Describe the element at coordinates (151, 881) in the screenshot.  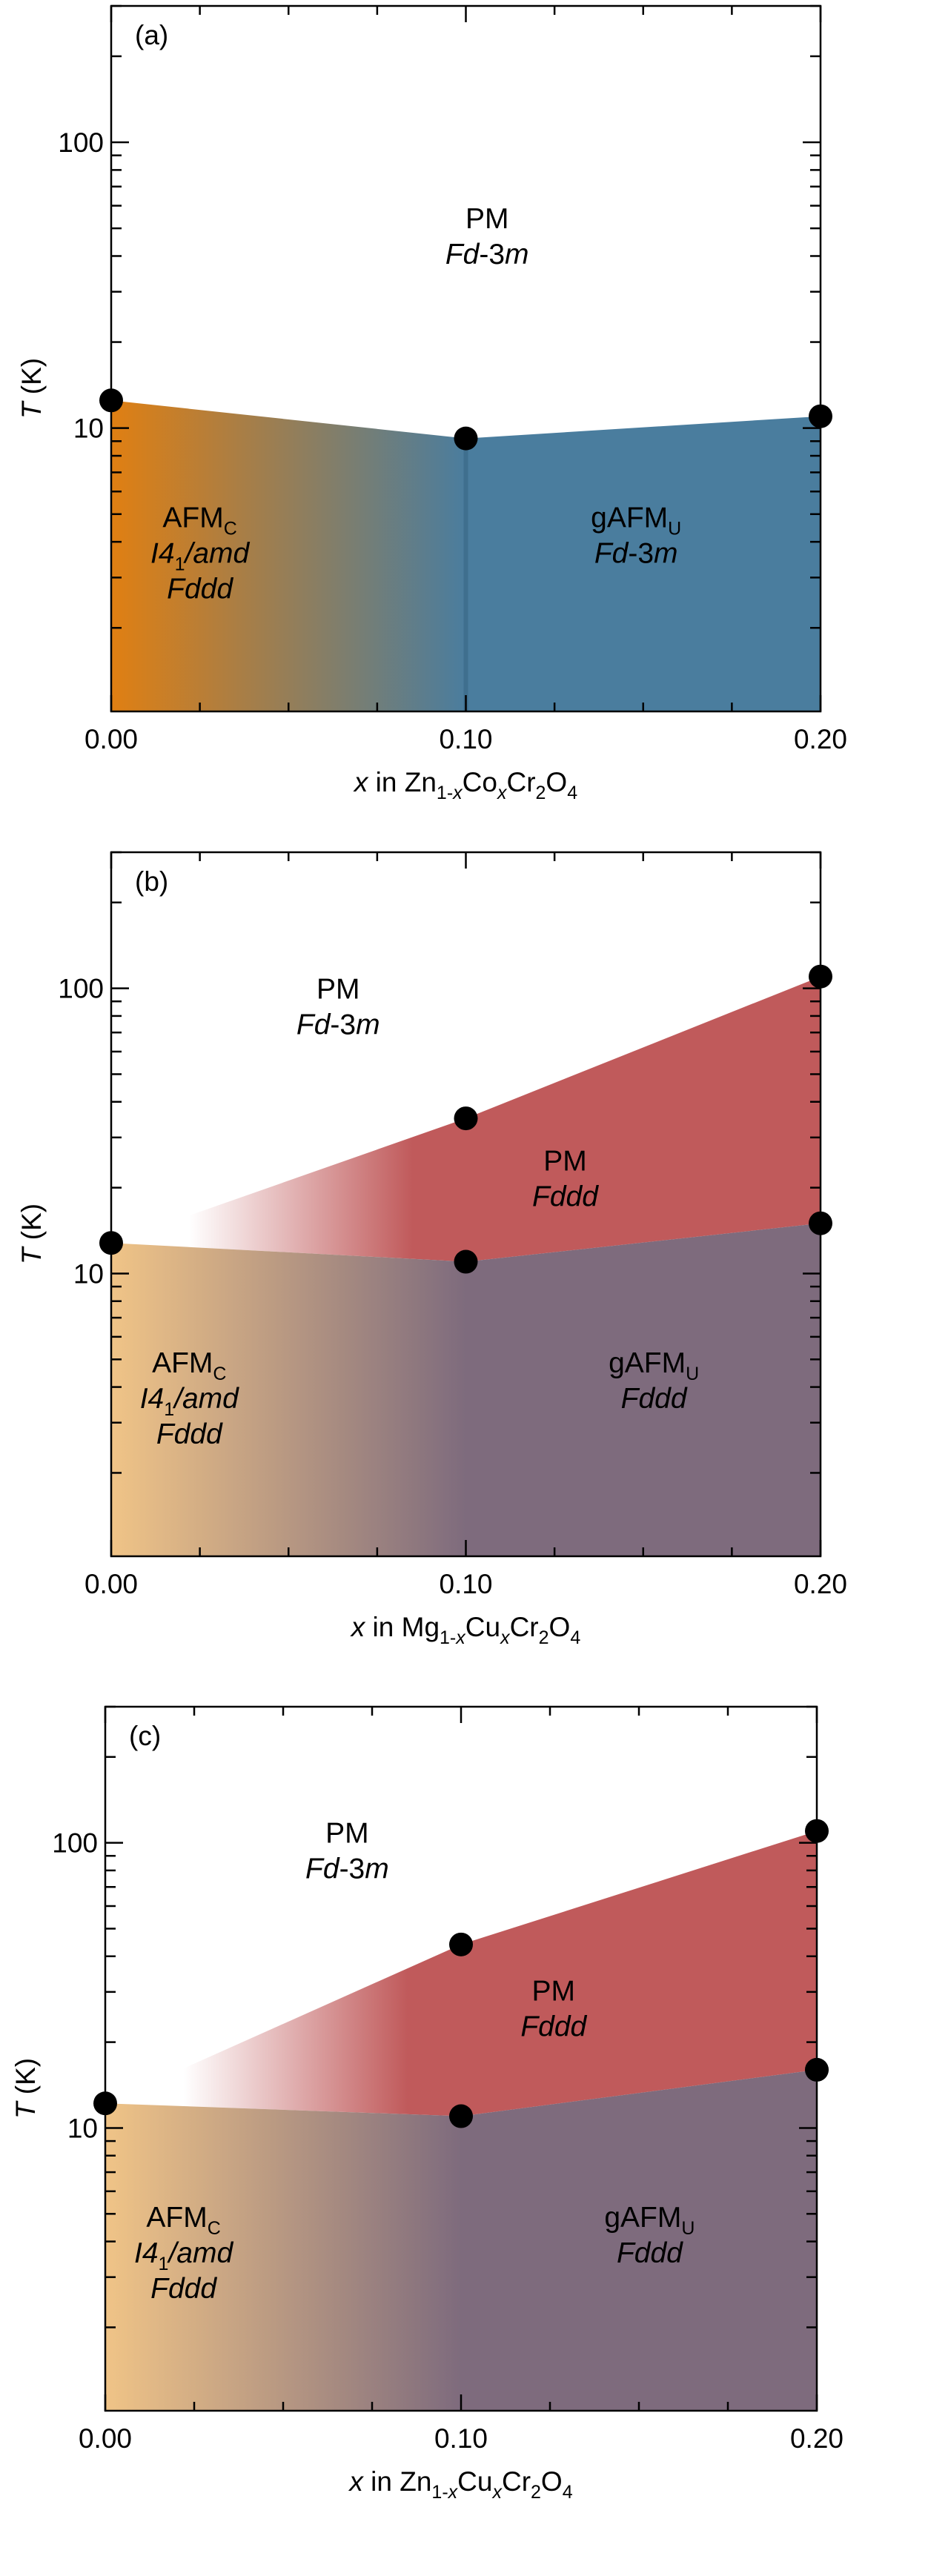
I see `panel-label: (b)` at that location.